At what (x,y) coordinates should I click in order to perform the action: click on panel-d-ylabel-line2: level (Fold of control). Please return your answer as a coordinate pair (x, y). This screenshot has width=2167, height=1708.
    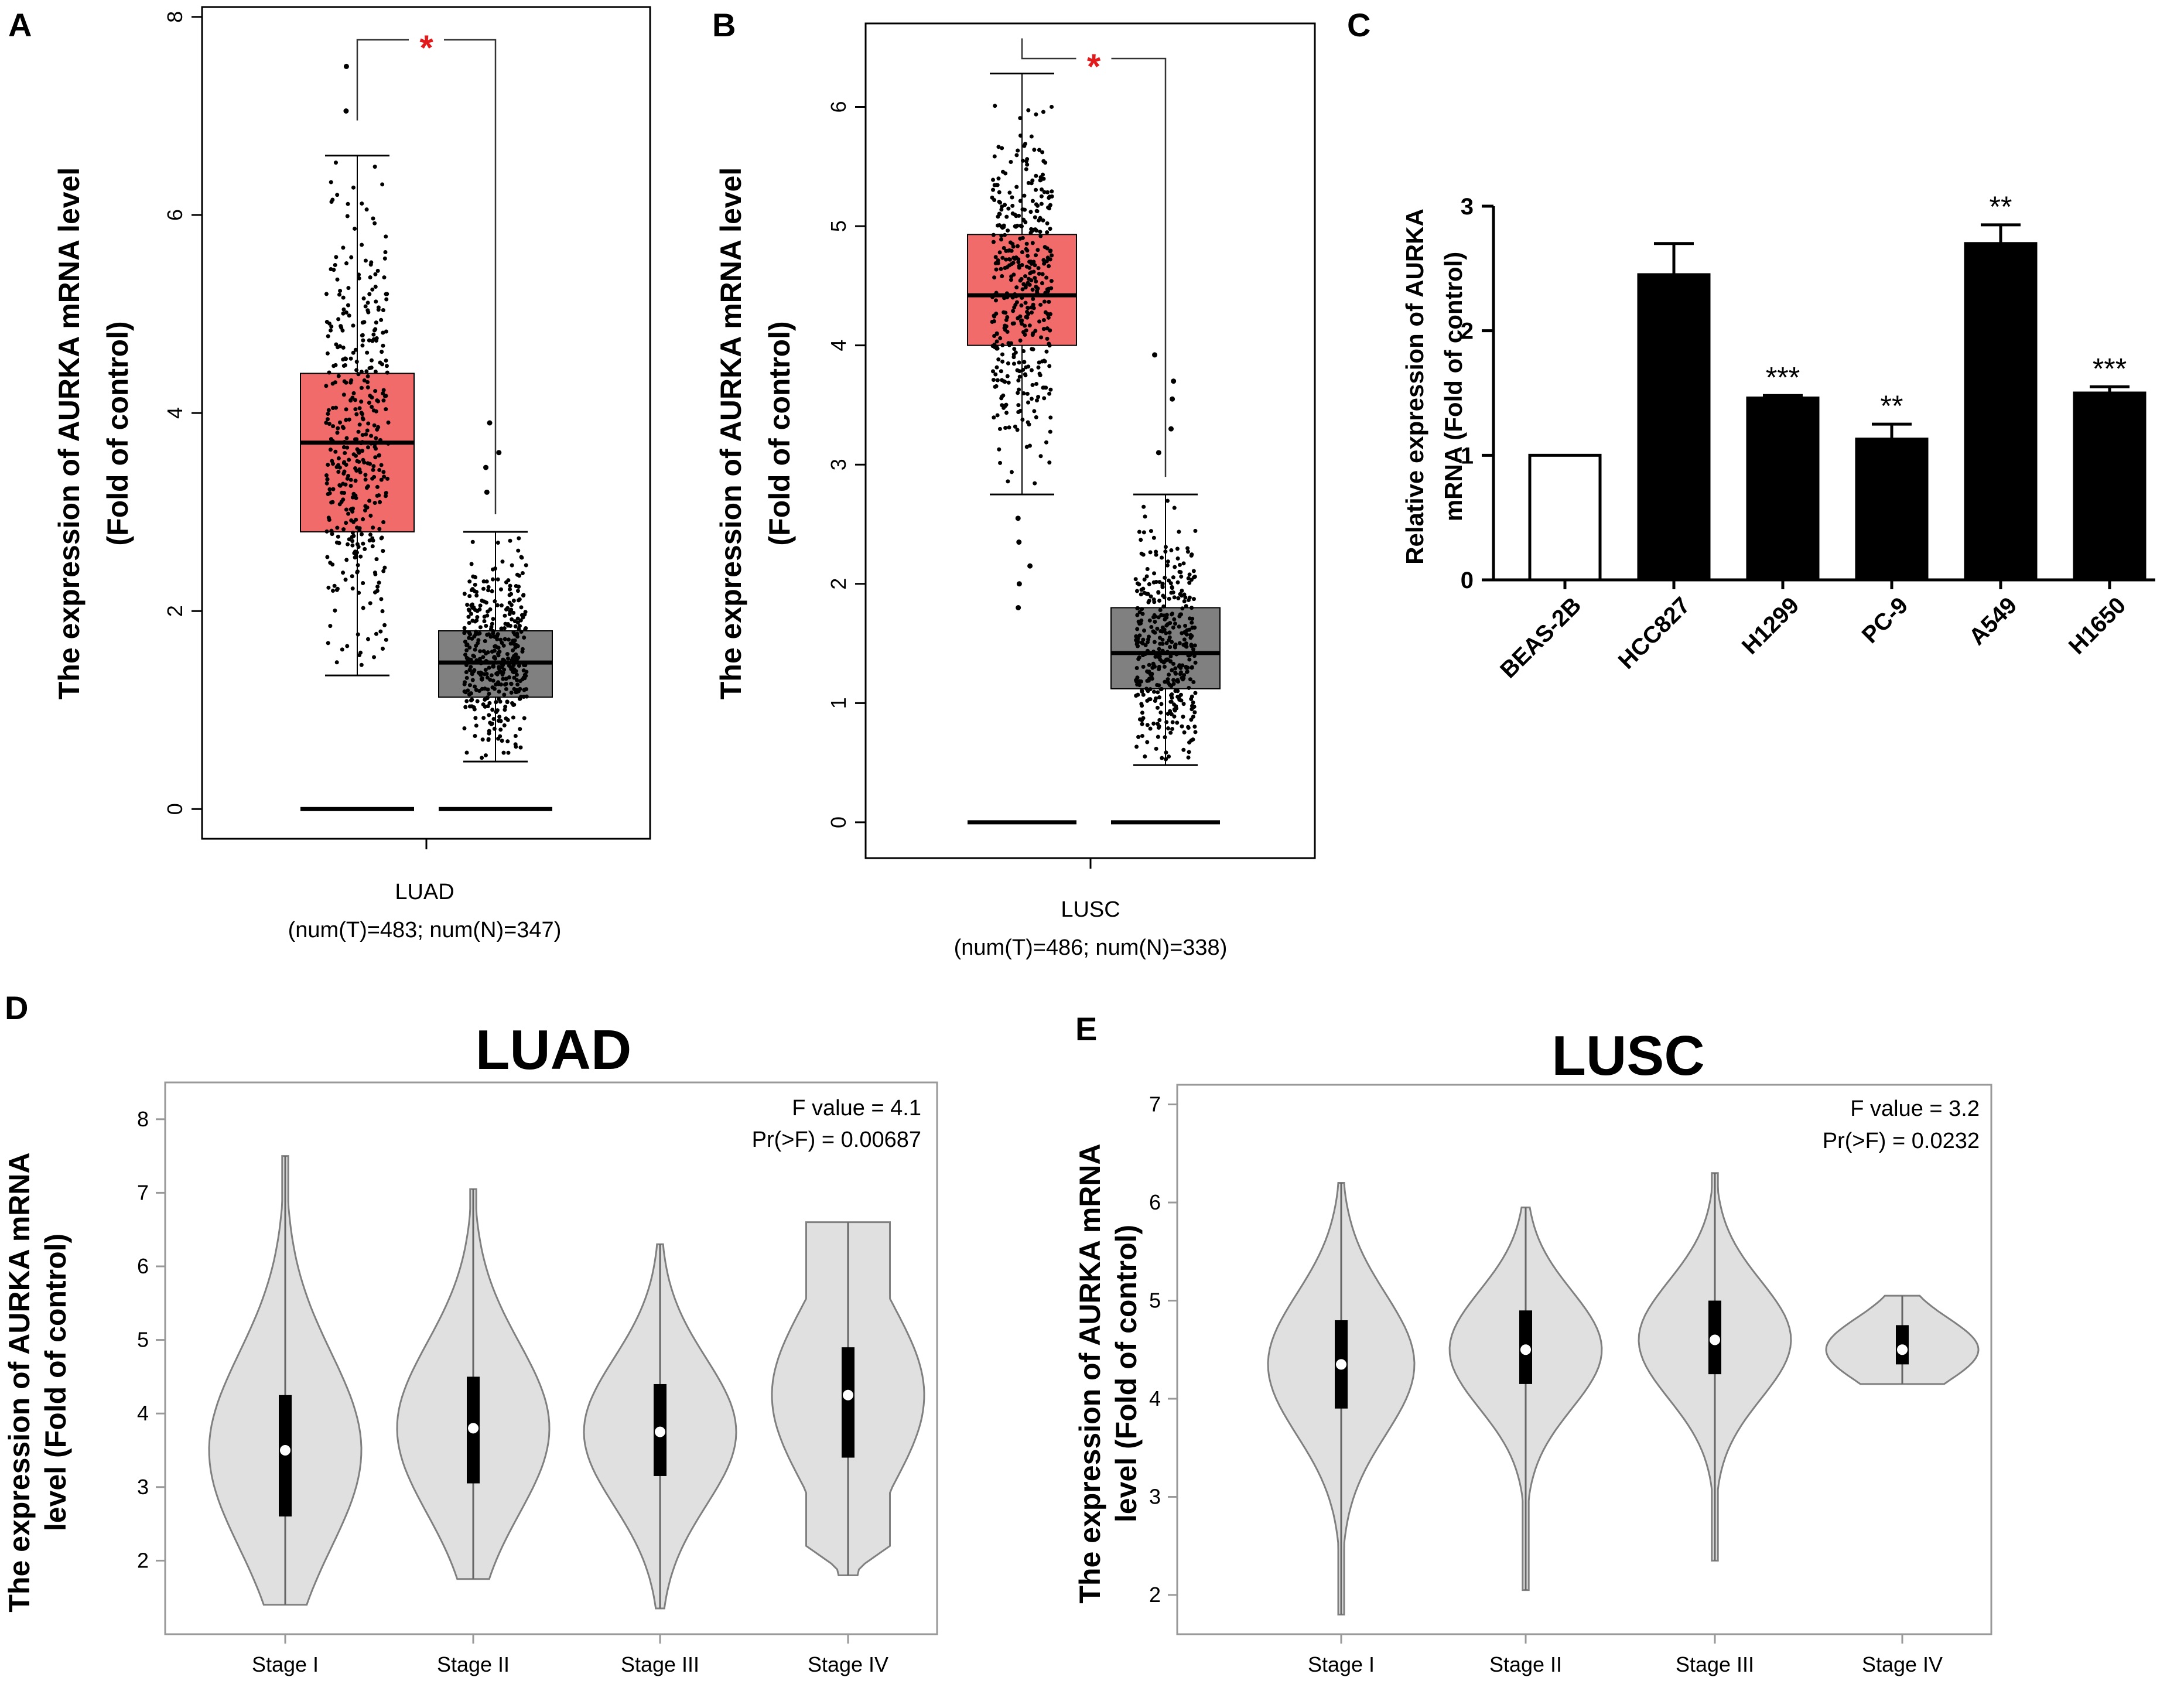
    Looking at the image, I should click on (56, 1382).